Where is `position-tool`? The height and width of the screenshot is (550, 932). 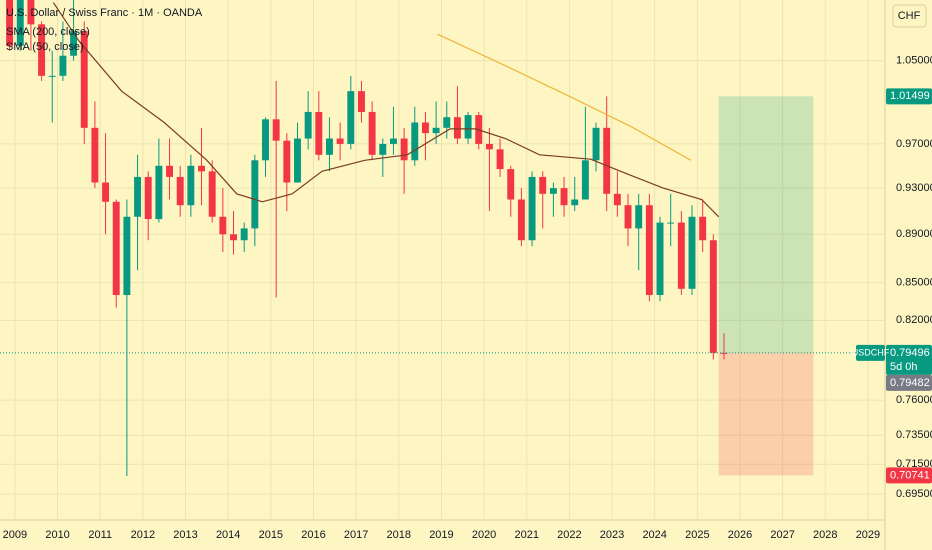
position-tool is located at coordinates (766, 286).